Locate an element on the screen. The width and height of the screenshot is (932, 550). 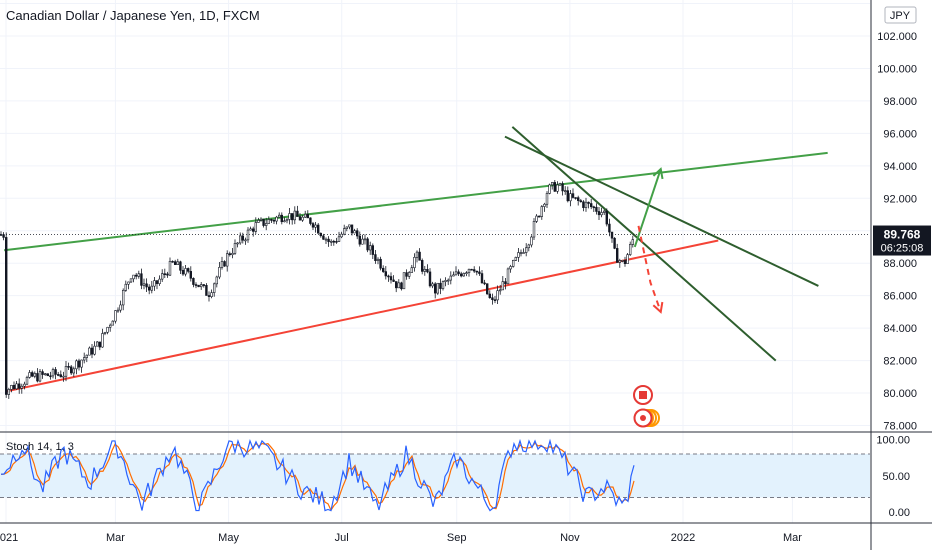
last-price-countdown: 06:25:08 is located at coordinates (902, 249).